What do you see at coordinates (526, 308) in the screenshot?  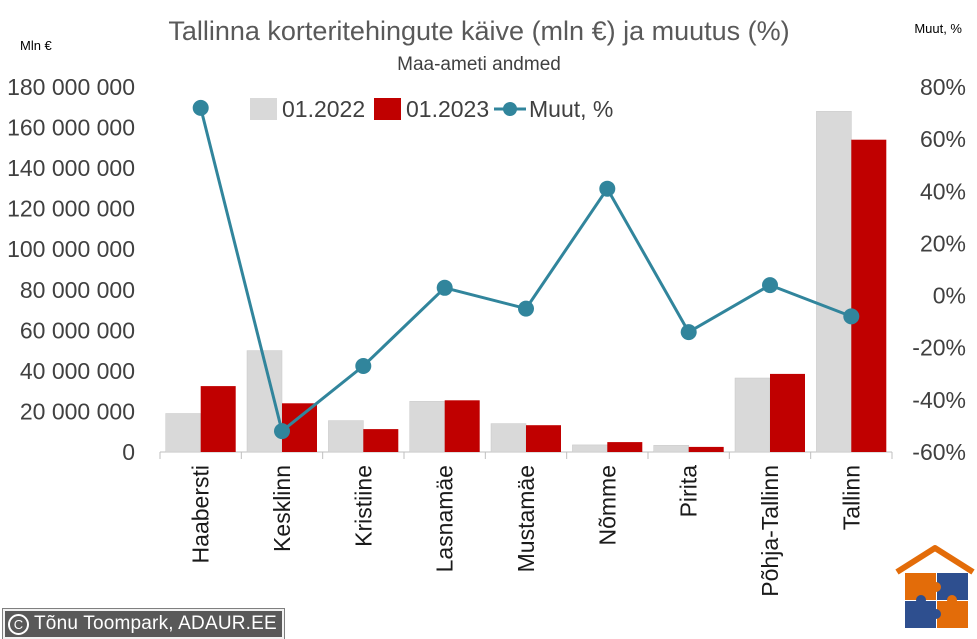 I see `change-point-Mustamäe` at bounding box center [526, 308].